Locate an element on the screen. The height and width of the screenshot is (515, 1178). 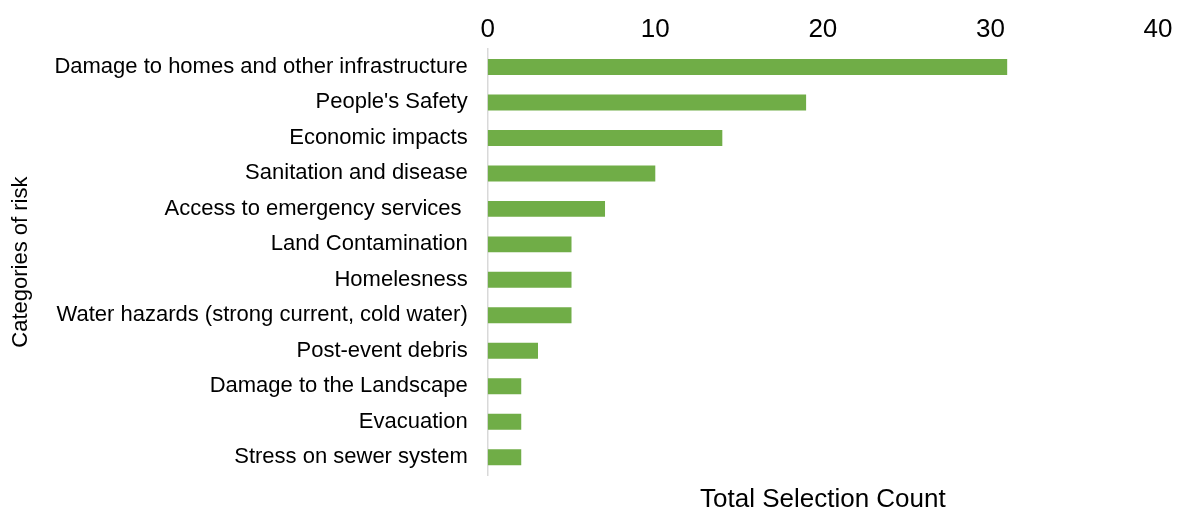
y-tick-label: Damage to the Landscape is located at coordinates (338, 385).